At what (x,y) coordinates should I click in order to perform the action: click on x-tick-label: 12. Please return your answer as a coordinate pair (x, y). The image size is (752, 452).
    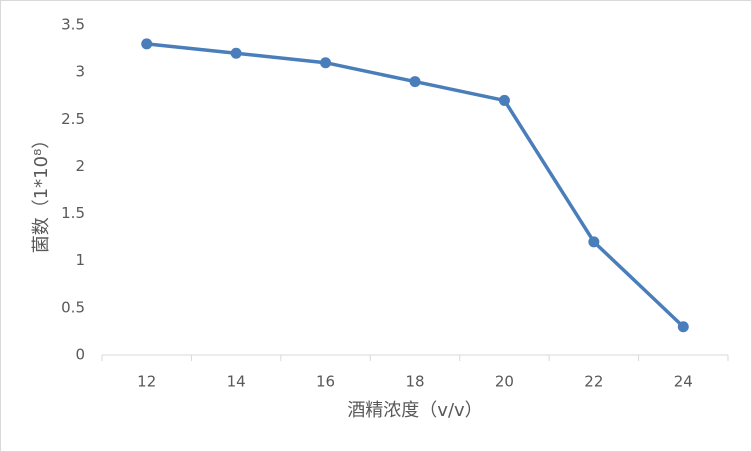
    Looking at the image, I should click on (146, 382).